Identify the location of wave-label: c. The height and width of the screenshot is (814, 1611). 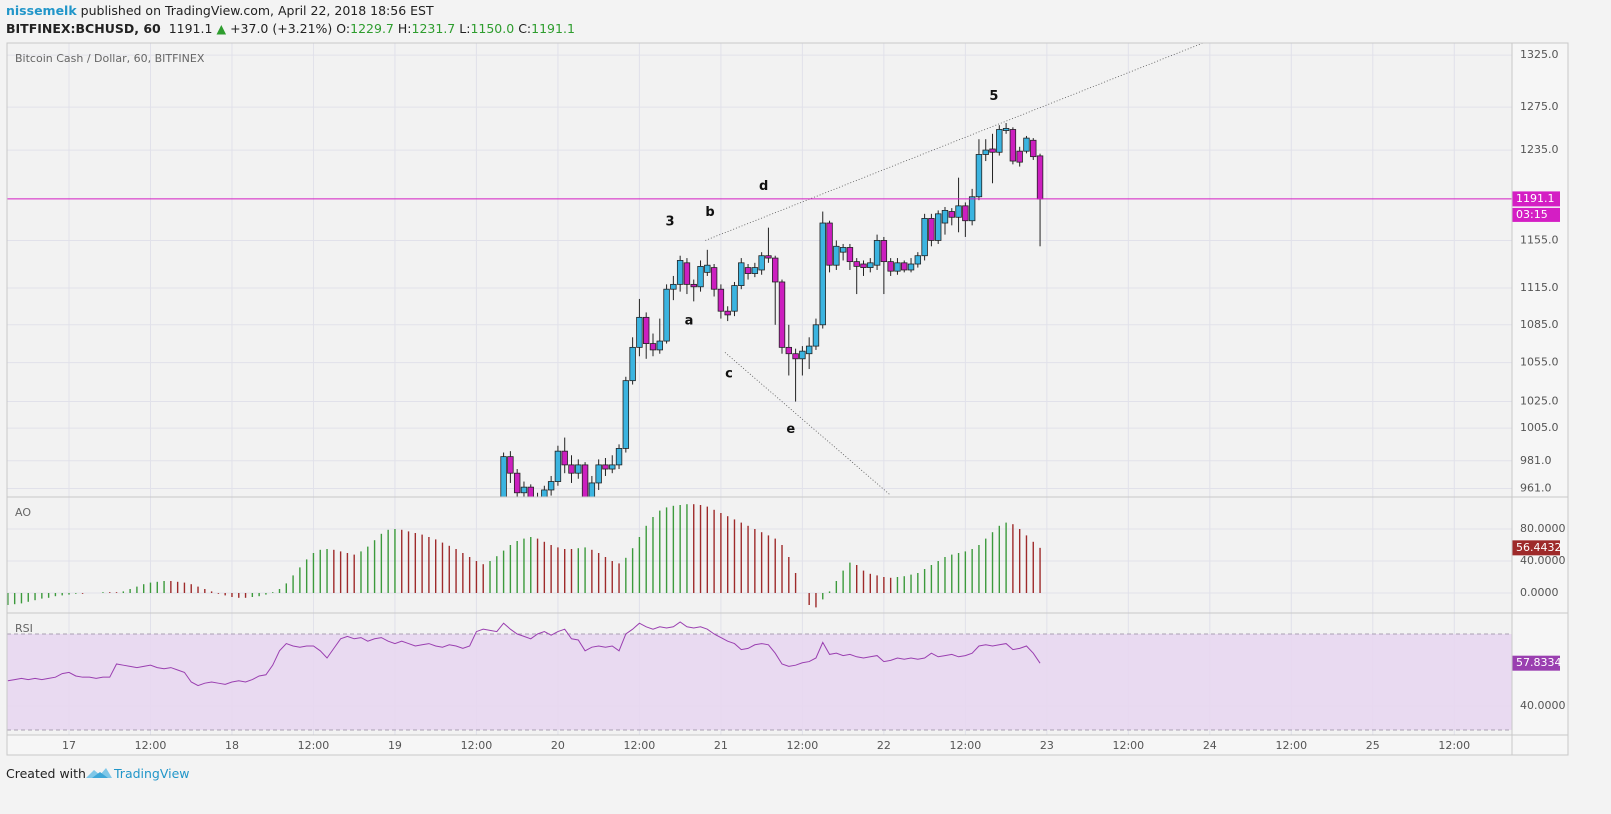
(729, 374).